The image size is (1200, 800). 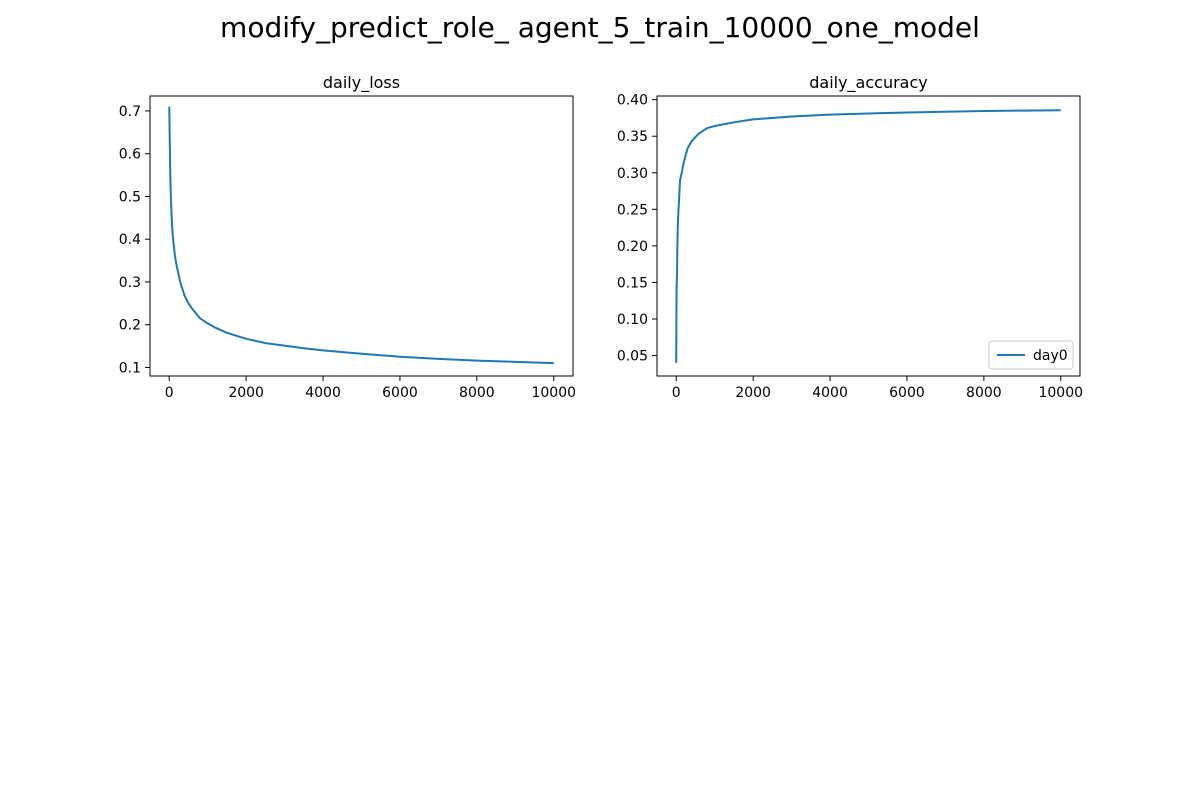 I want to click on y-tick-label: 0.20, so click(x=632, y=247).